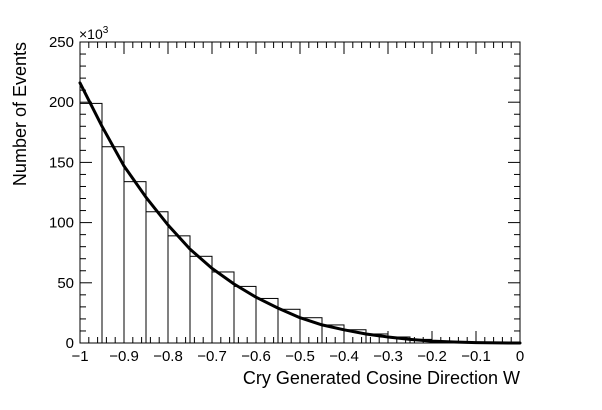 This screenshot has width=602, height=410. Describe the element at coordinates (79, 356) in the screenshot. I see `x-tick-label: −1` at that location.